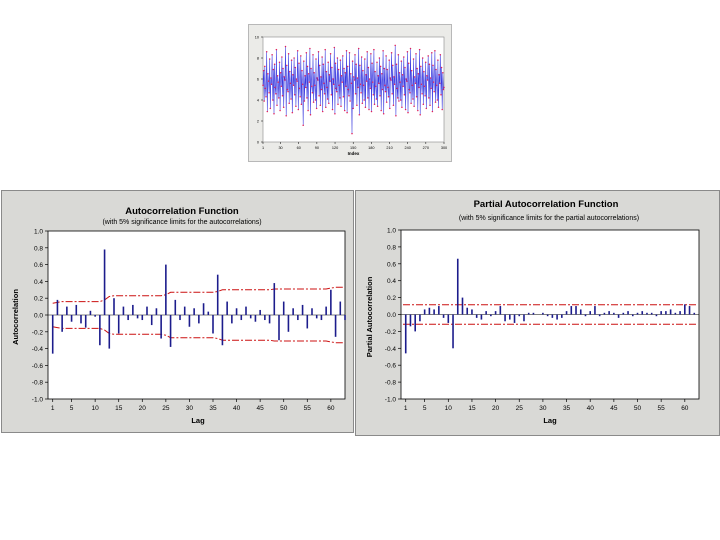 The height and width of the screenshot is (540, 720). I want to click on acf-title: Autocorrelation Function, so click(182, 211).